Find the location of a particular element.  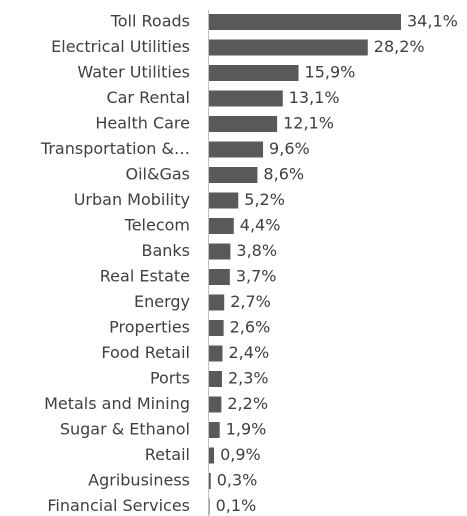

category-label: Banks is located at coordinates (165, 250).